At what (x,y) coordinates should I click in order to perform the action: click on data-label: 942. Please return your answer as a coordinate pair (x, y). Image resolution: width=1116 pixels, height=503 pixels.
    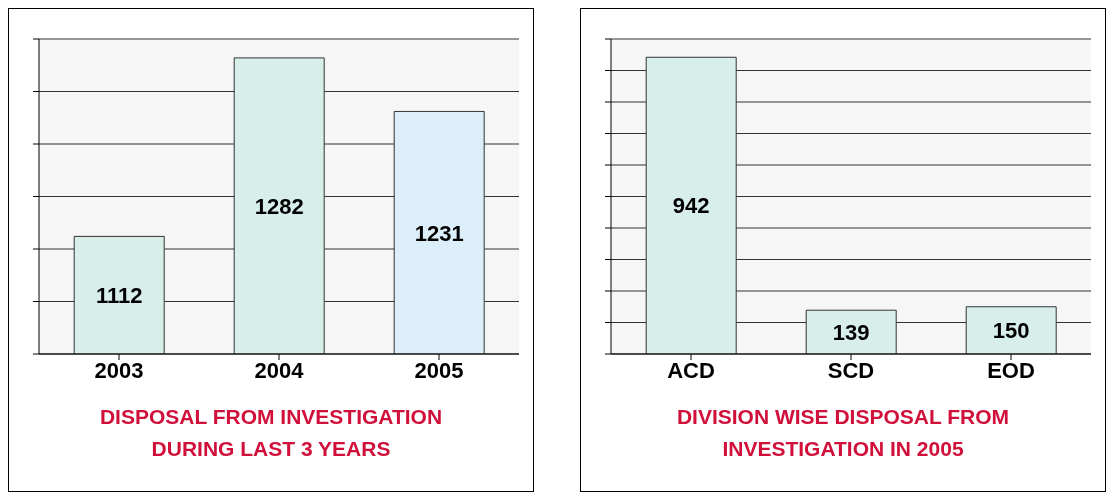
    Looking at the image, I should click on (691, 206).